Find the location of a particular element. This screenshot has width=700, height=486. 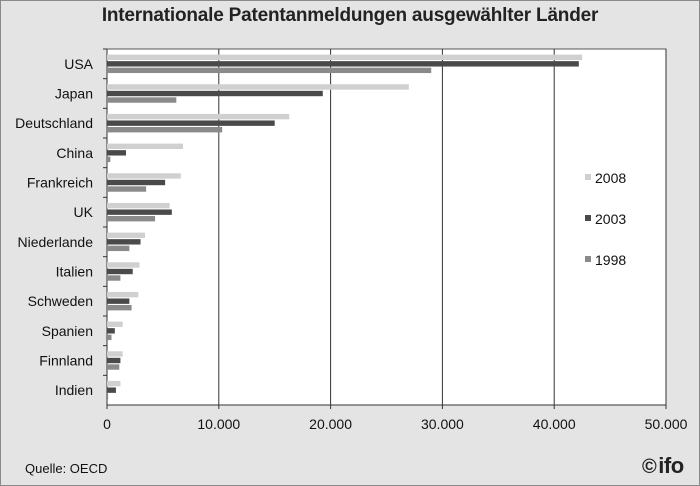

bar-2003-usa is located at coordinates (343, 64).